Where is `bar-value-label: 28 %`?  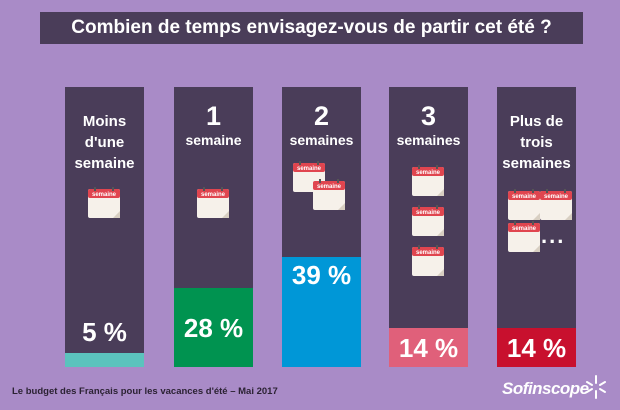
bar-value-label: 28 % is located at coordinates (213, 328).